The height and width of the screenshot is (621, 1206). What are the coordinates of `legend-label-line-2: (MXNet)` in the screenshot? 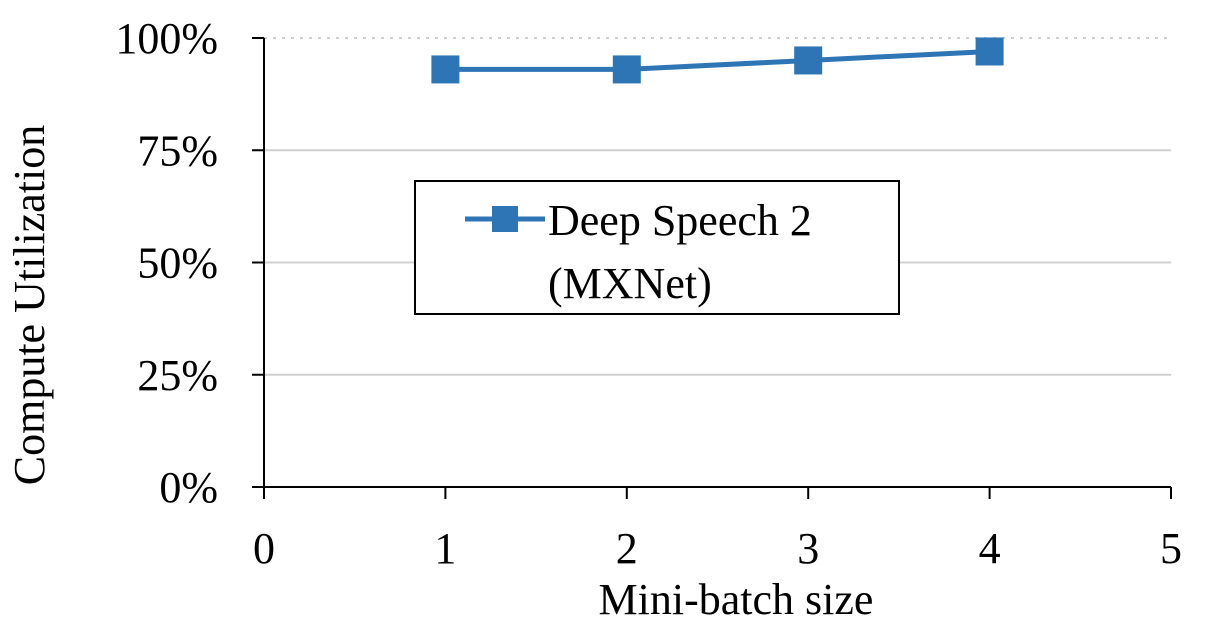 It's located at (630, 283).